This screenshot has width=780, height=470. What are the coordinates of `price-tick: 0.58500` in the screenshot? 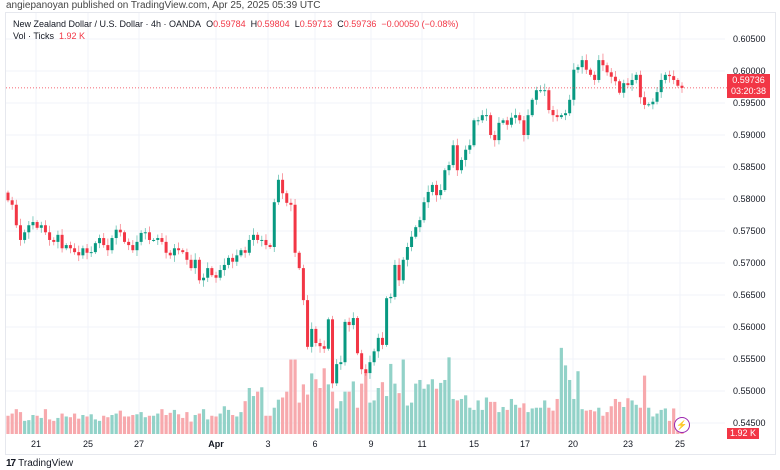 It's located at (749, 167).